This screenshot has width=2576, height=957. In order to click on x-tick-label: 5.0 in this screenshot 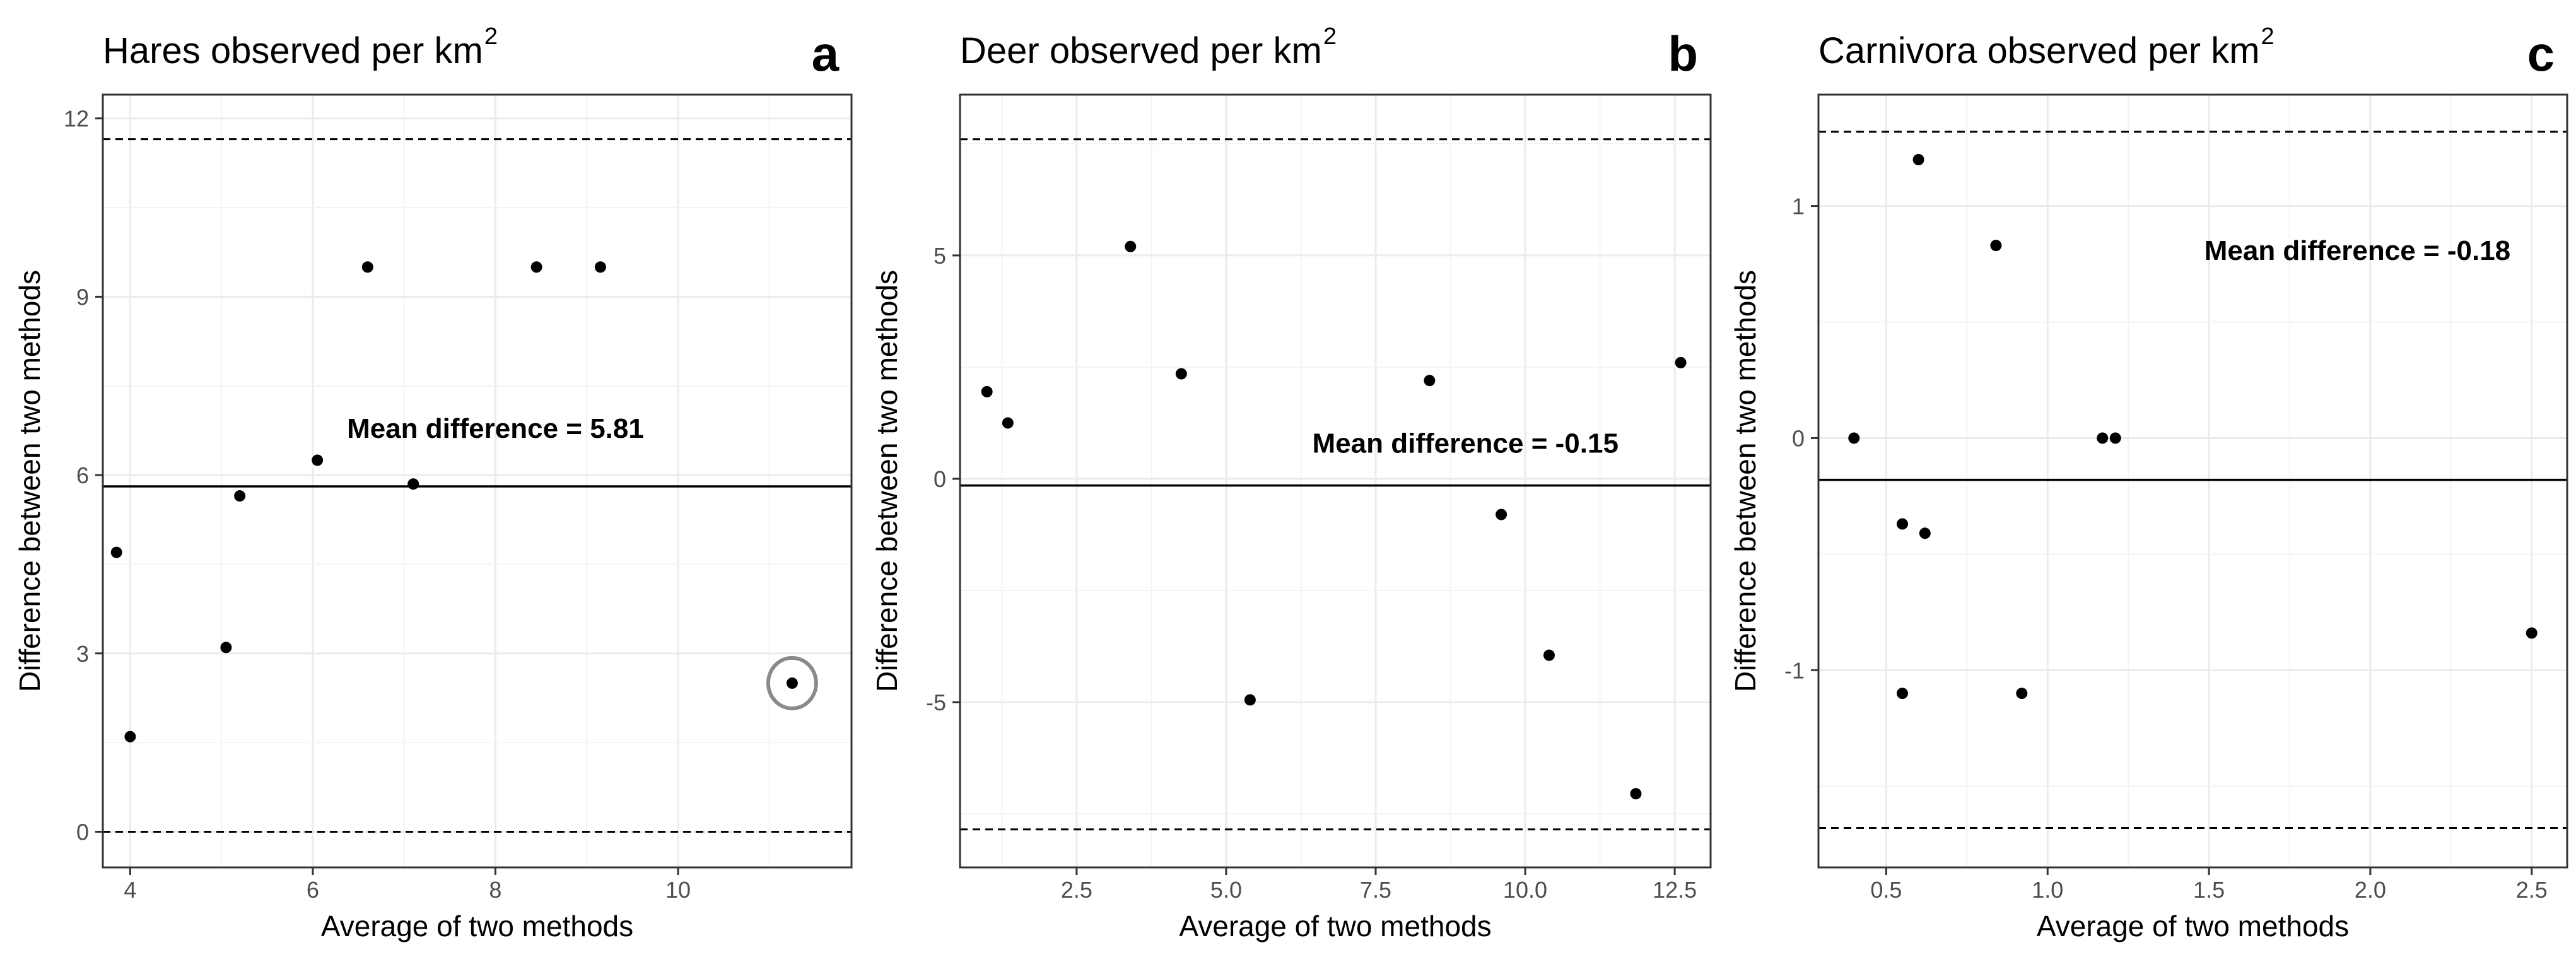, I will do `click(1226, 890)`.